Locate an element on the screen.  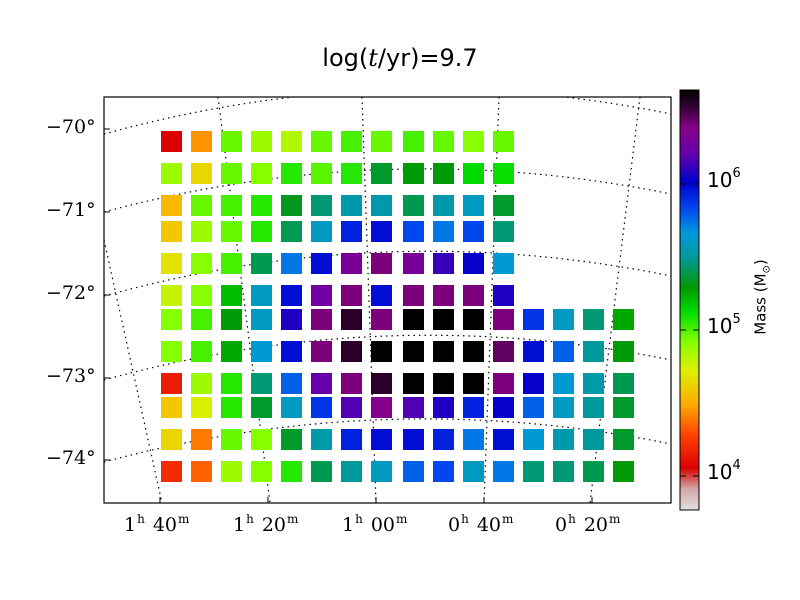
dec-tick-label: −72° is located at coordinates (71, 293).